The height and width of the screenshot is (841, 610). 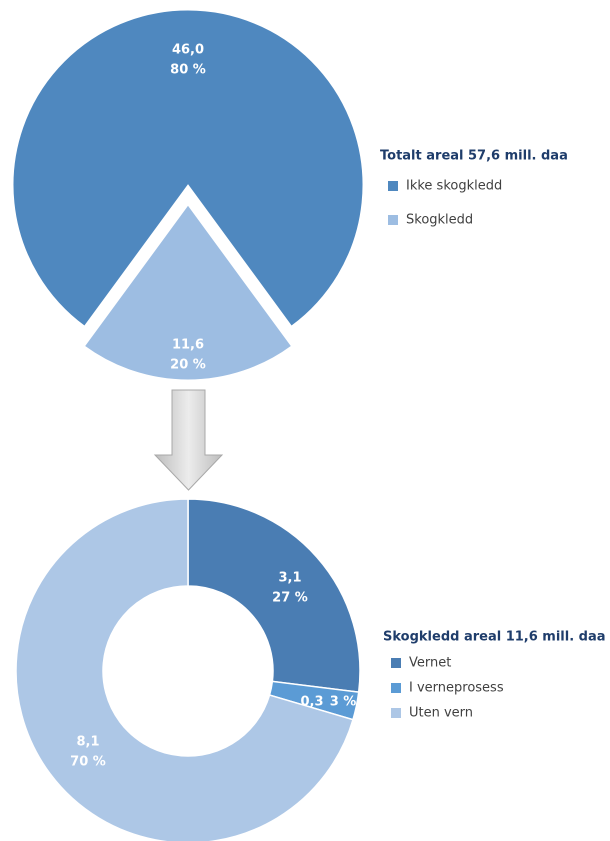 What do you see at coordinates (188, 440) in the screenshot?
I see `arrow` at bounding box center [188, 440].